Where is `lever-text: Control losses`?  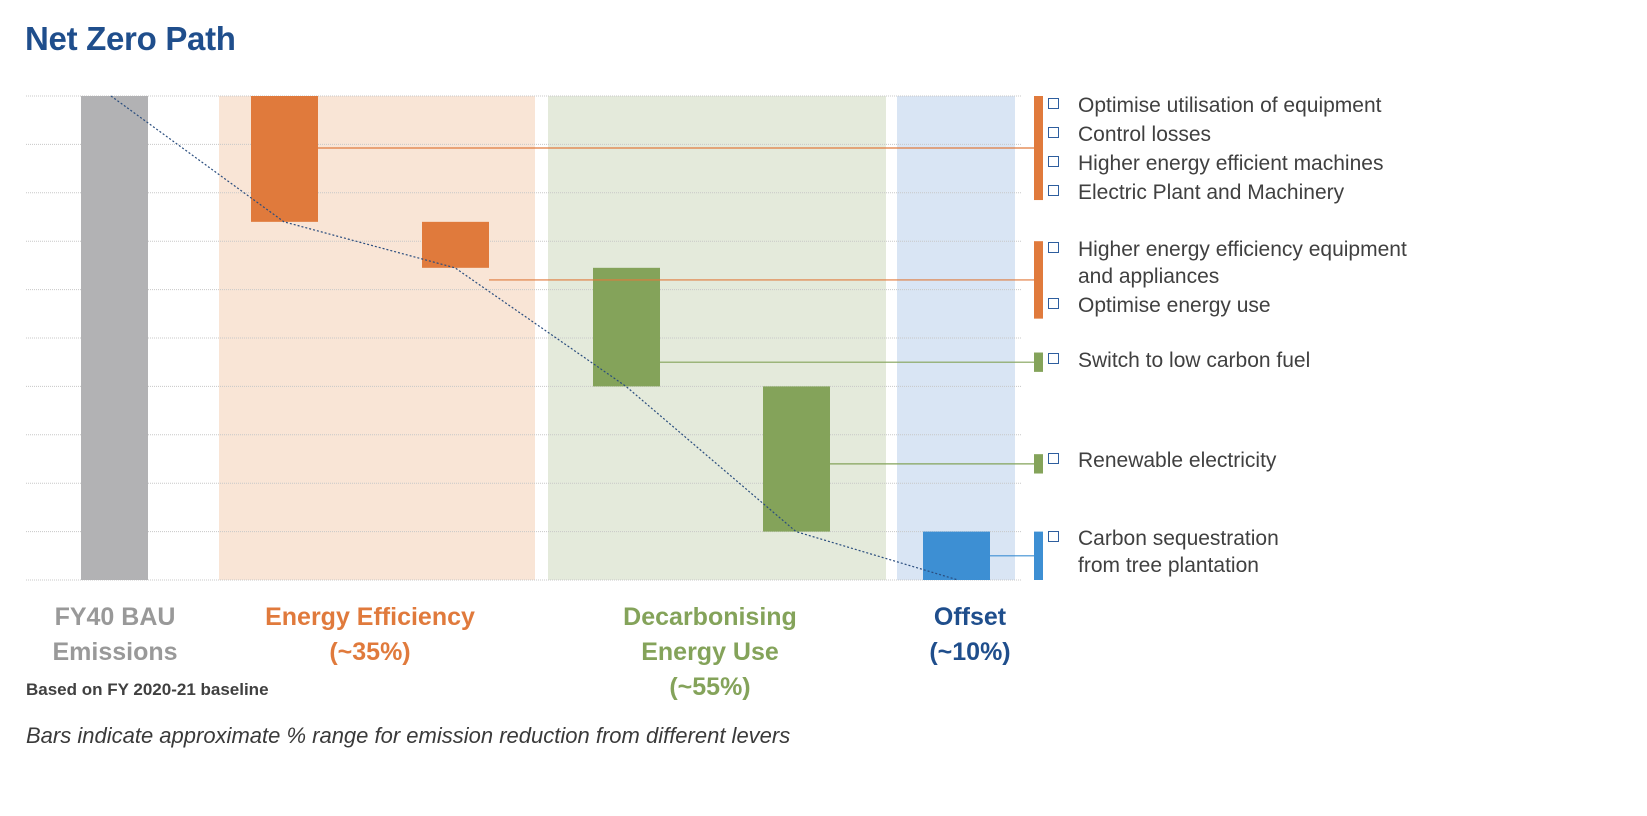
lever-text: Control losses is located at coordinates (1145, 134).